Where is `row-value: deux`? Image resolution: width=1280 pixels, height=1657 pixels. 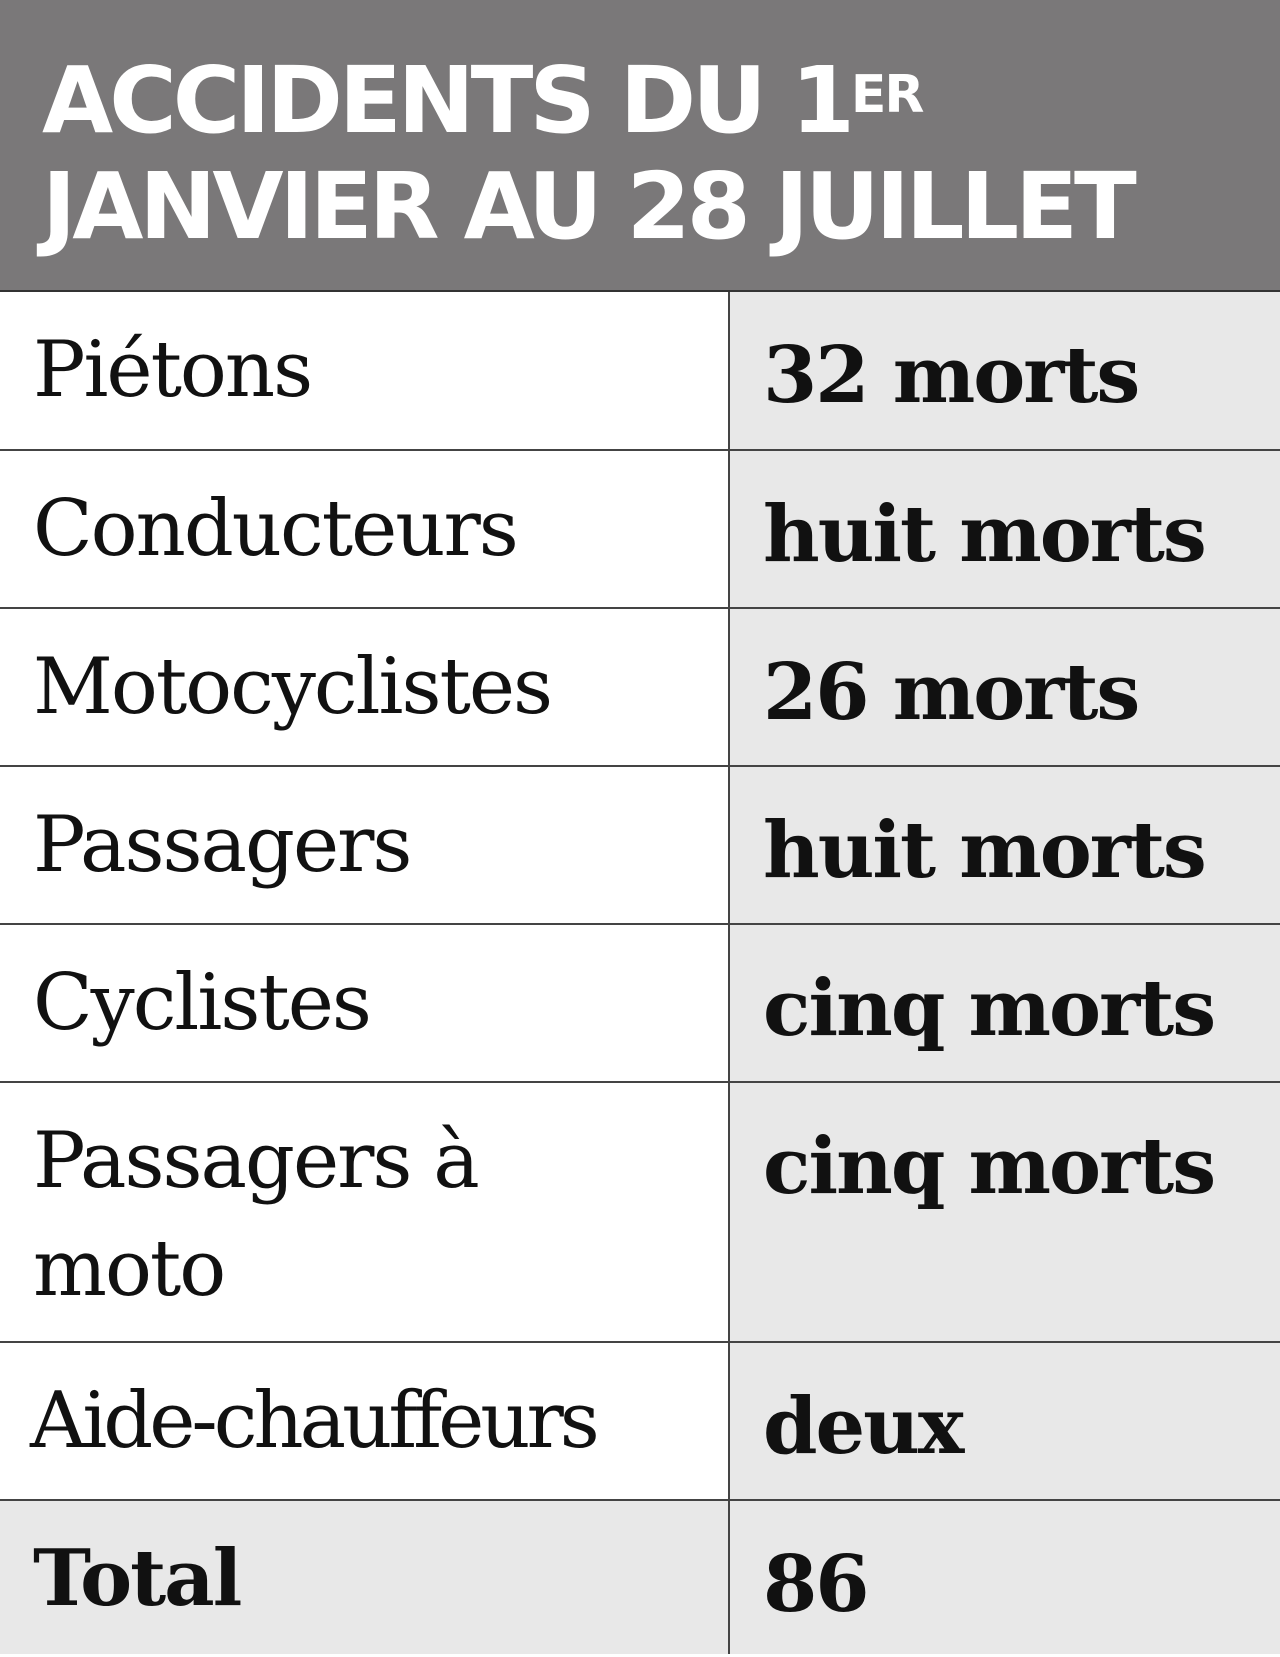 row-value: deux is located at coordinates (1004, 1421).